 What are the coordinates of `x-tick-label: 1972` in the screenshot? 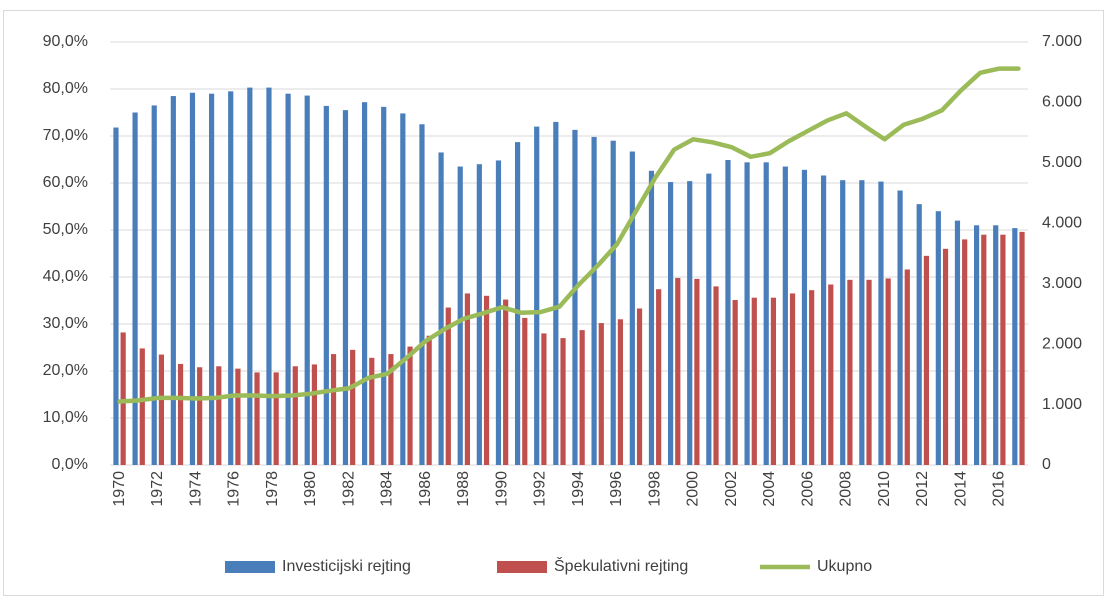 It's located at (157, 489).